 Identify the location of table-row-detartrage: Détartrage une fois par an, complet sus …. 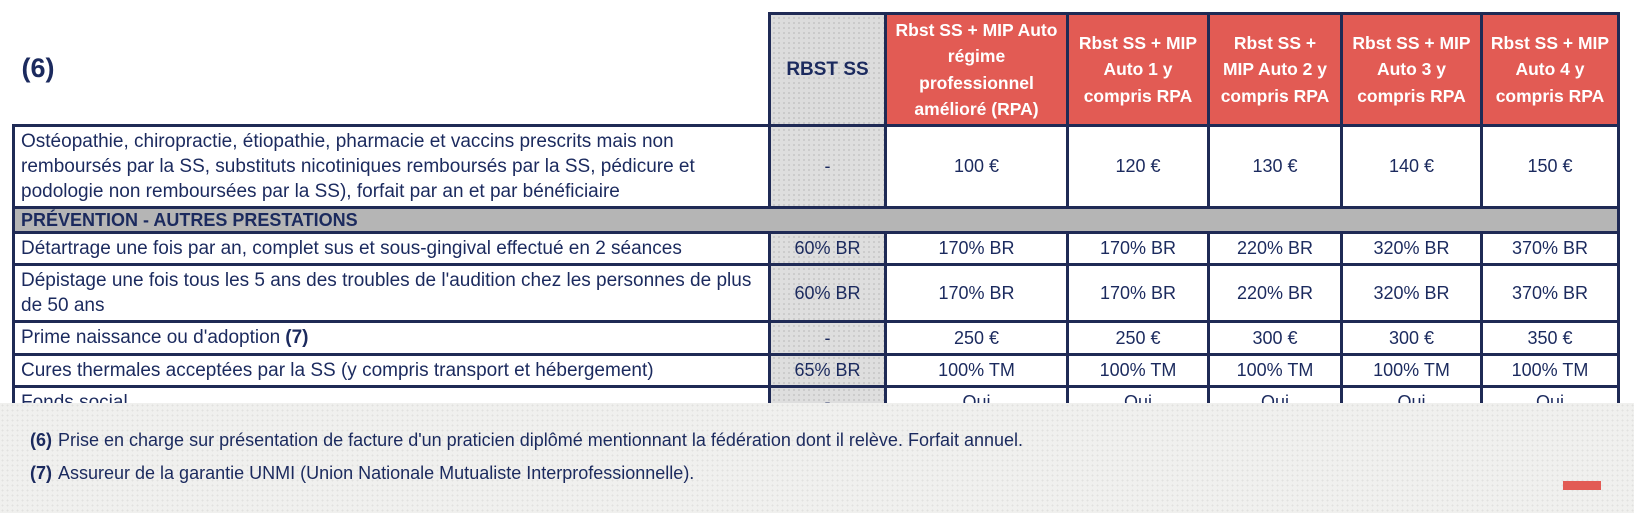
(816, 249).